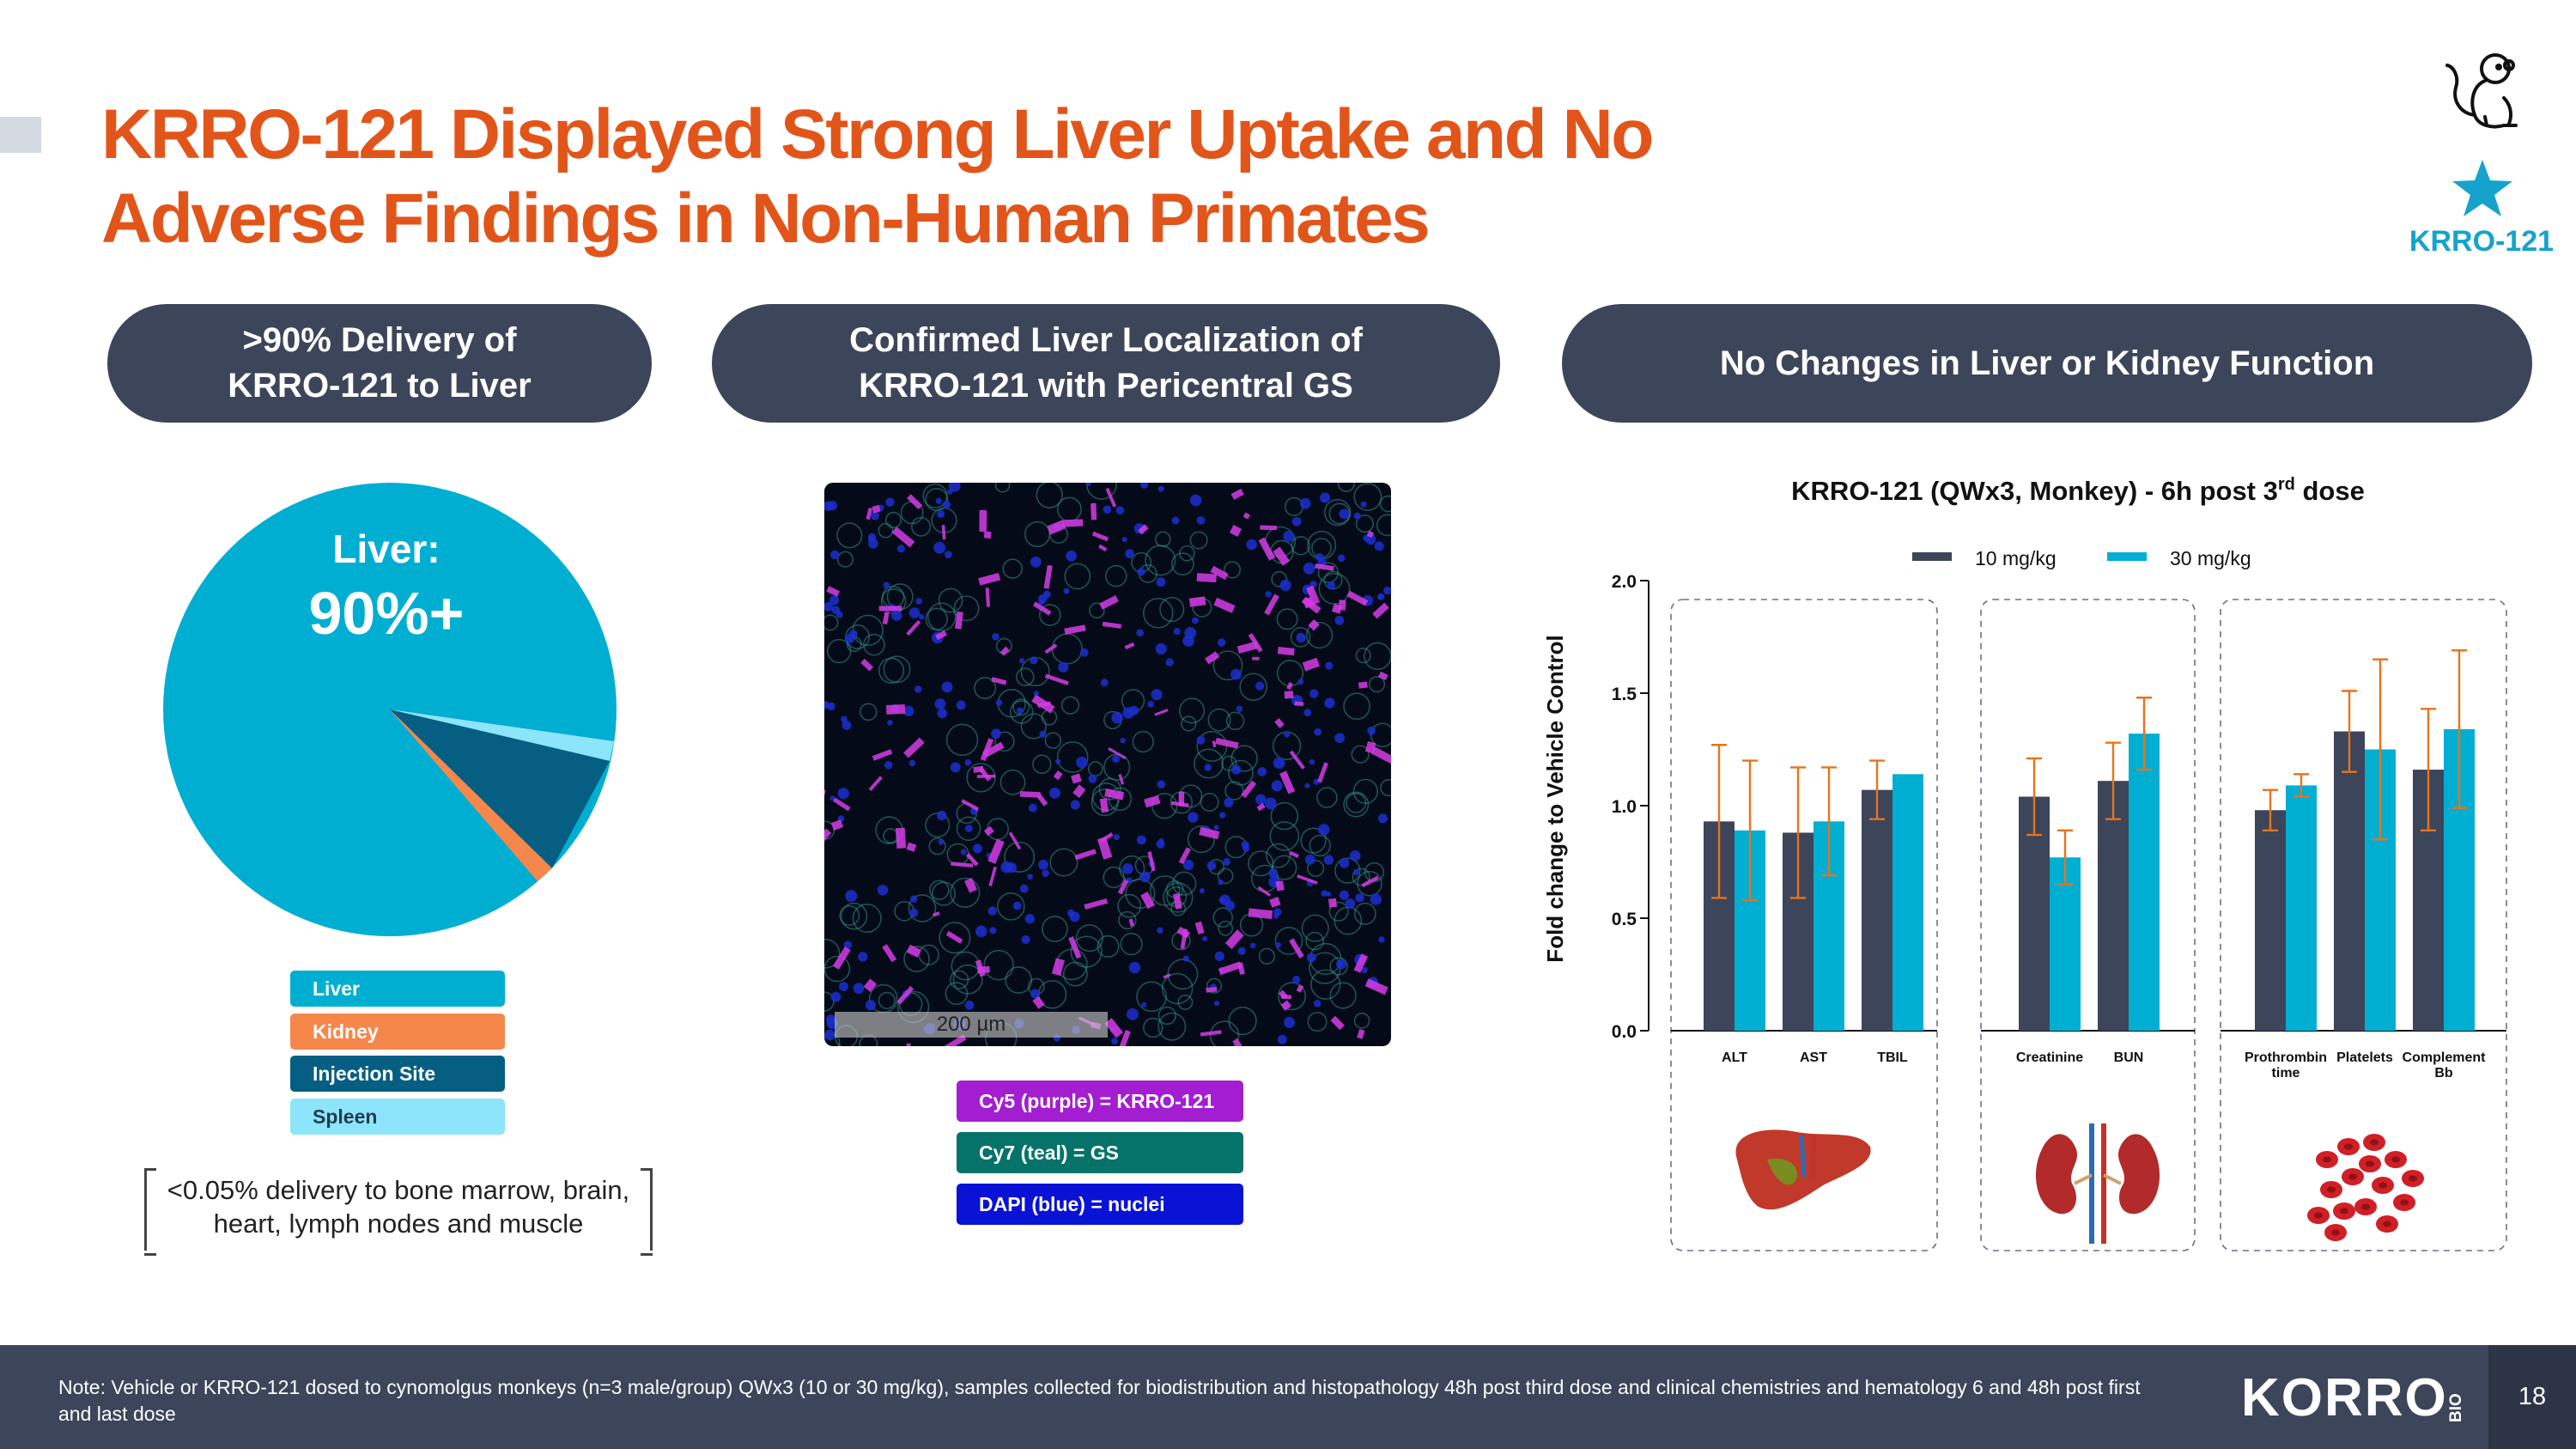 The height and width of the screenshot is (1449, 2576). What do you see at coordinates (2097, 1183) in the screenshot?
I see `kidney-icon` at bounding box center [2097, 1183].